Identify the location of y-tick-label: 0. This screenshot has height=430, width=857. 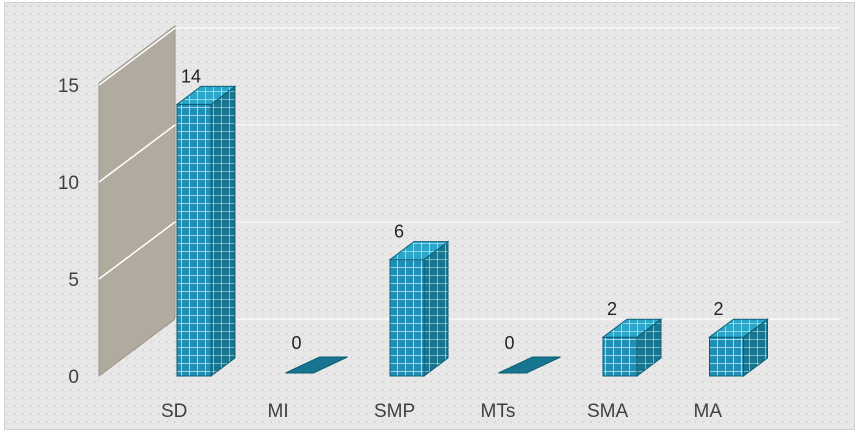
(73, 377).